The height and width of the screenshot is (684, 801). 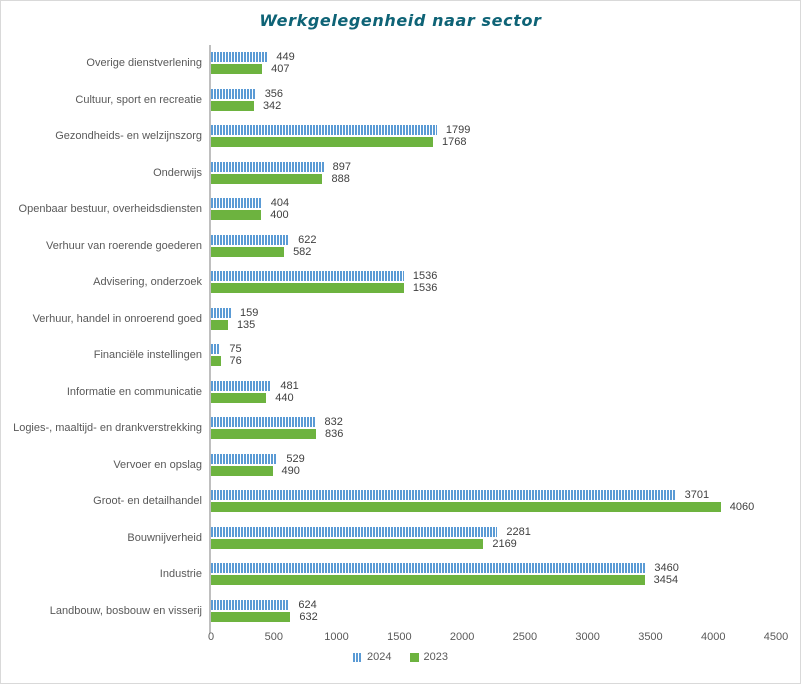 What do you see at coordinates (295, 458) in the screenshot?
I see `value-label-2024: 529` at bounding box center [295, 458].